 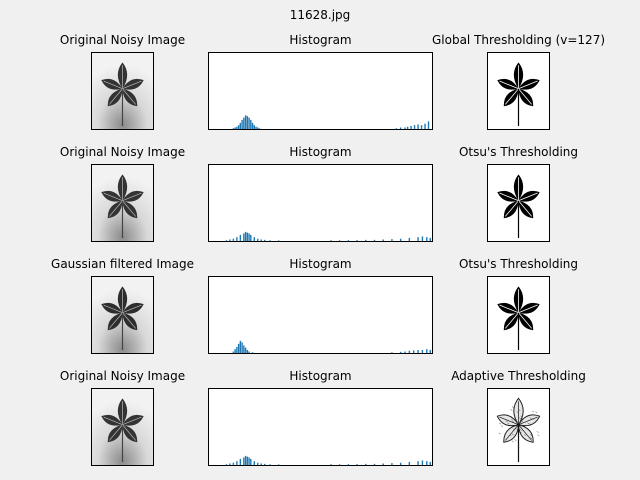 I want to click on figure-title: 11628.jpg, so click(x=320, y=15).